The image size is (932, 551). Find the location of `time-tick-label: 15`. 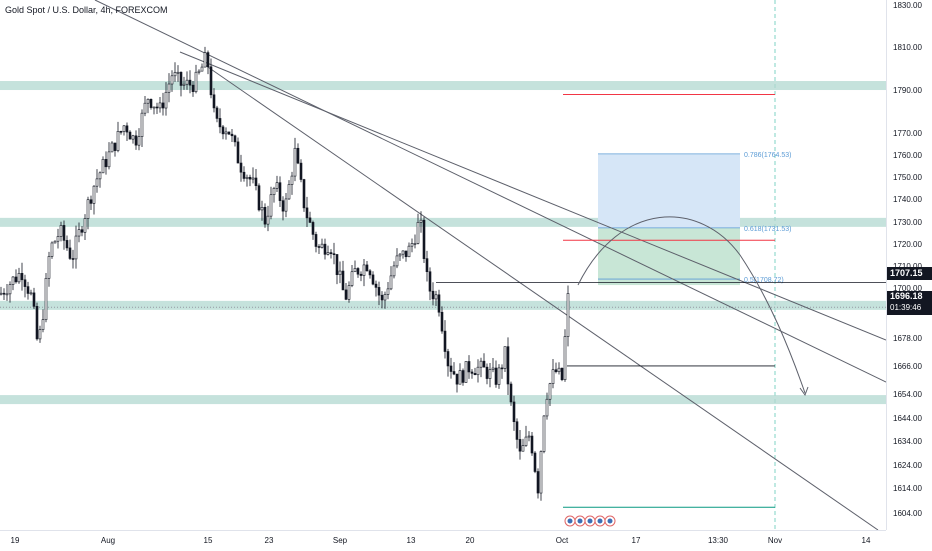

time-tick-label: 15 is located at coordinates (208, 540).